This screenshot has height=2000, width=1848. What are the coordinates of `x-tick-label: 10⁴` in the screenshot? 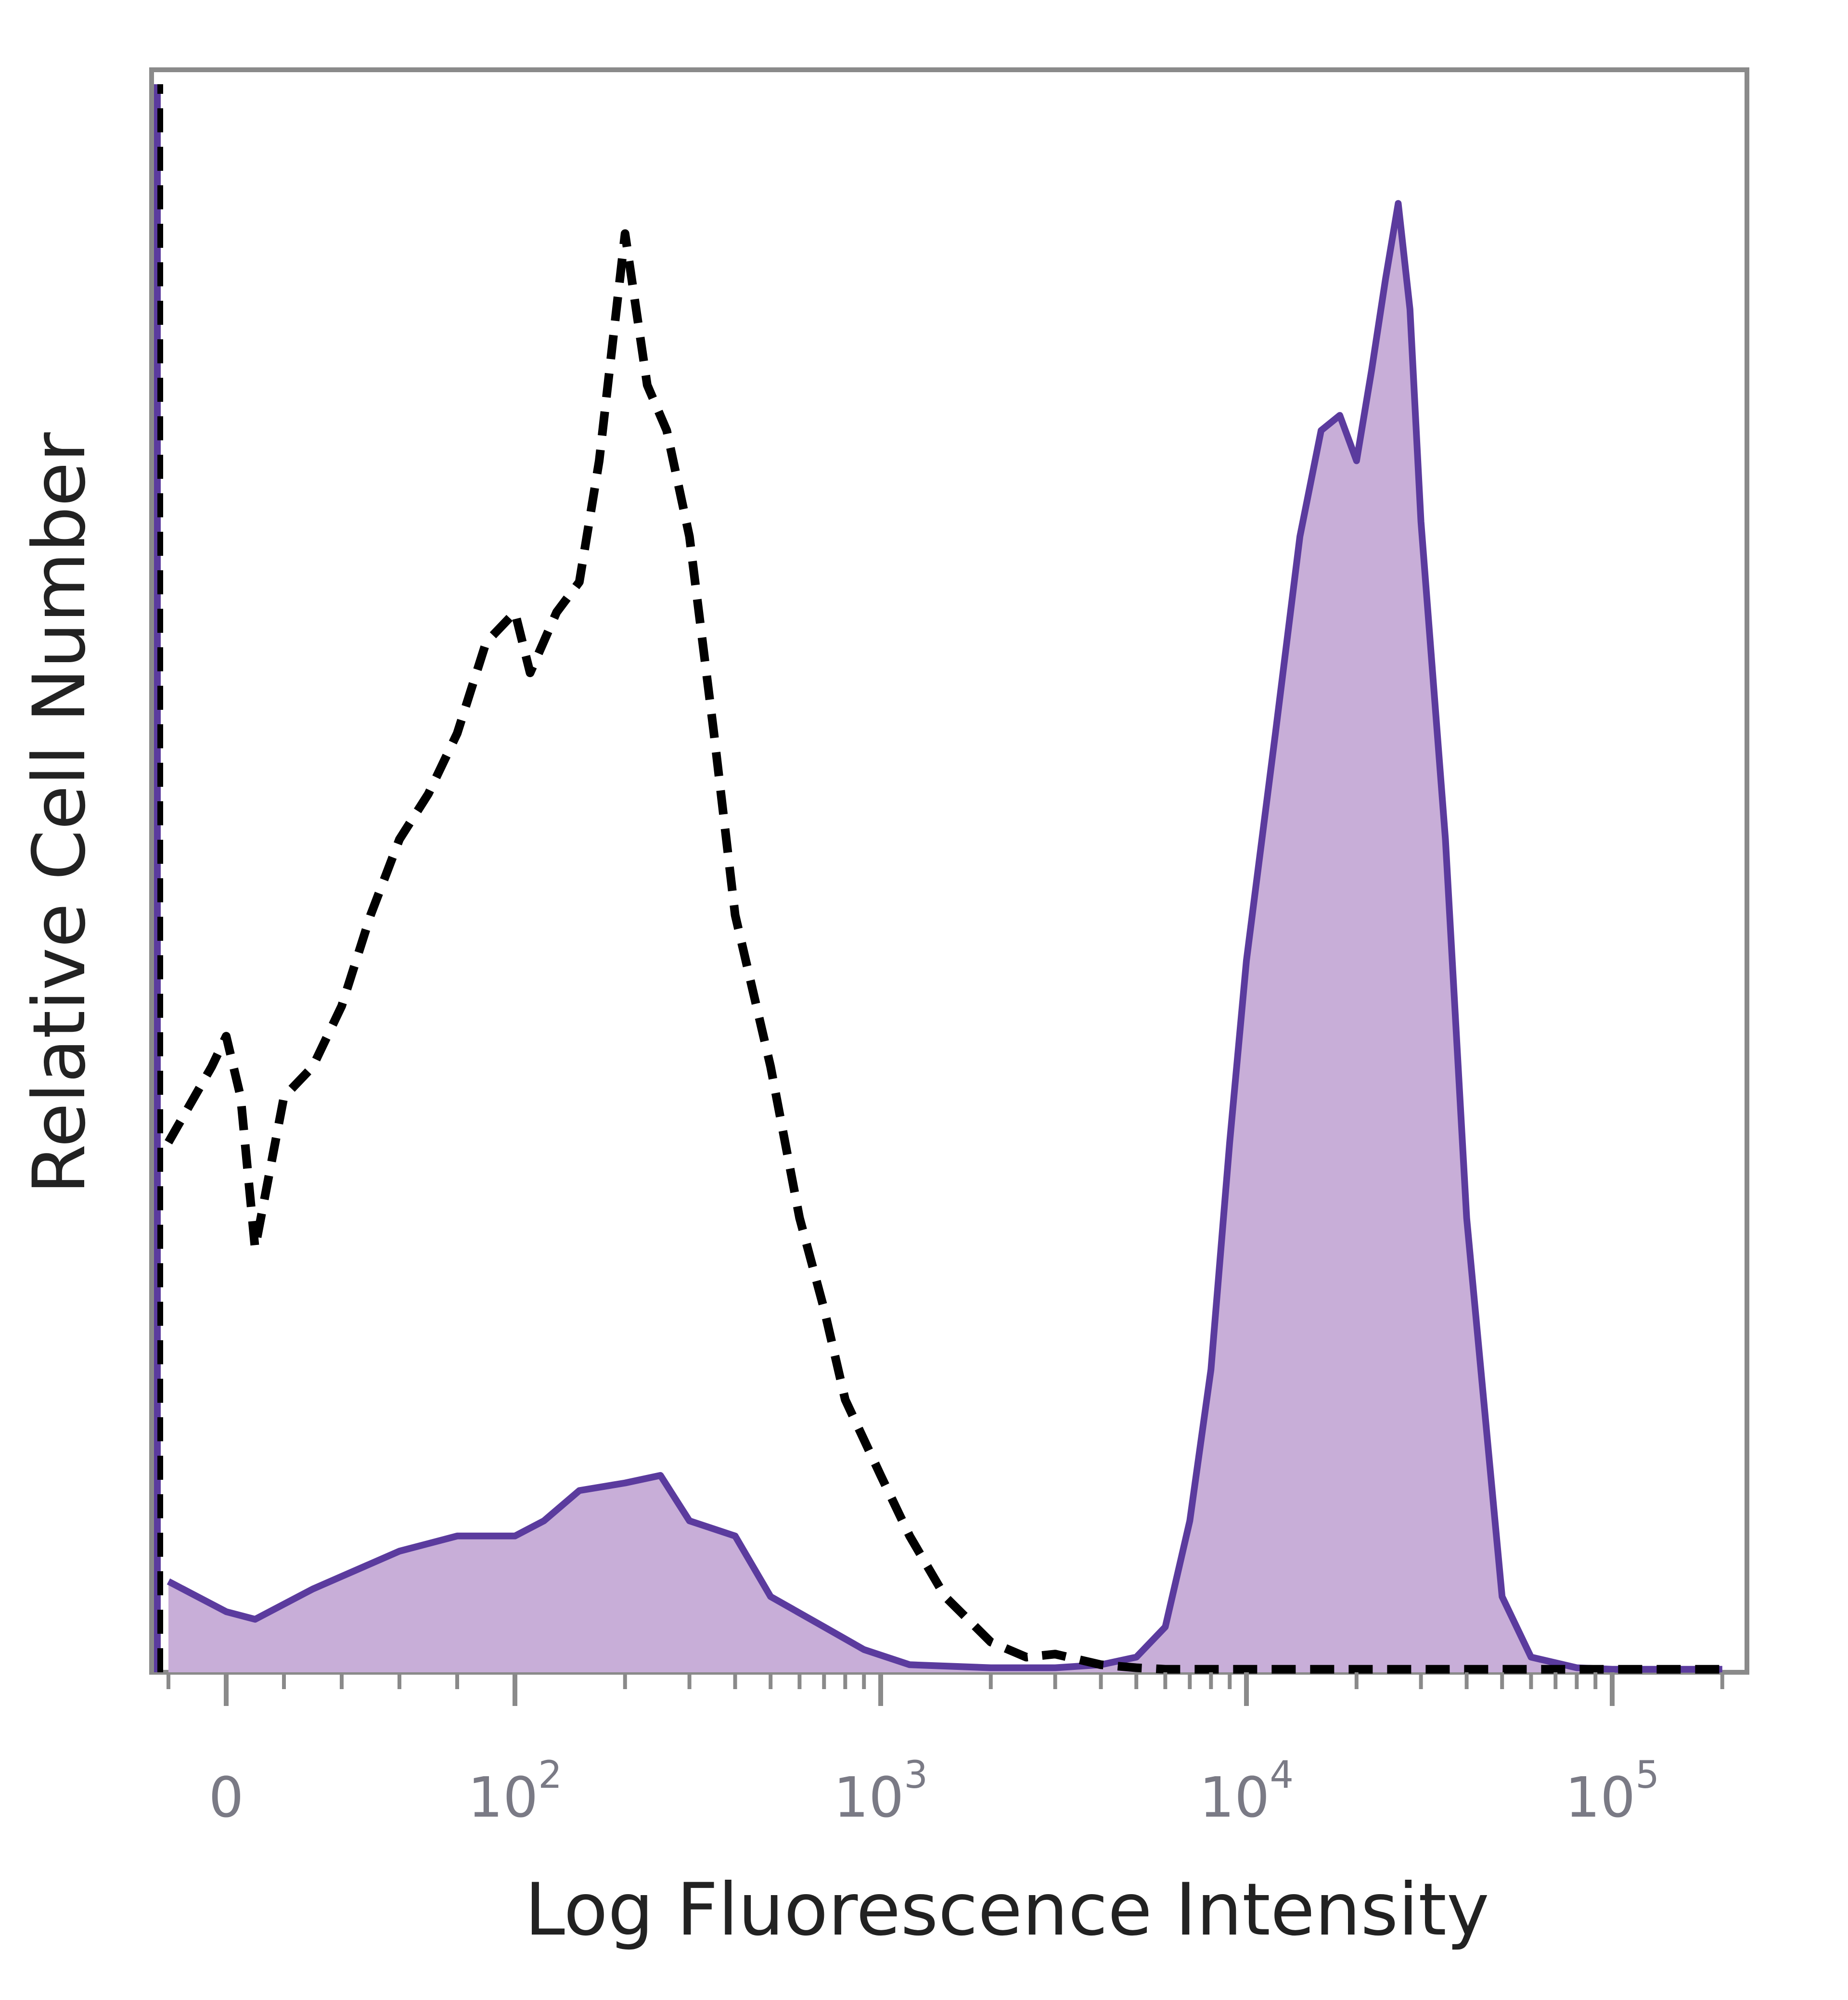 It's located at (1246, 1792).